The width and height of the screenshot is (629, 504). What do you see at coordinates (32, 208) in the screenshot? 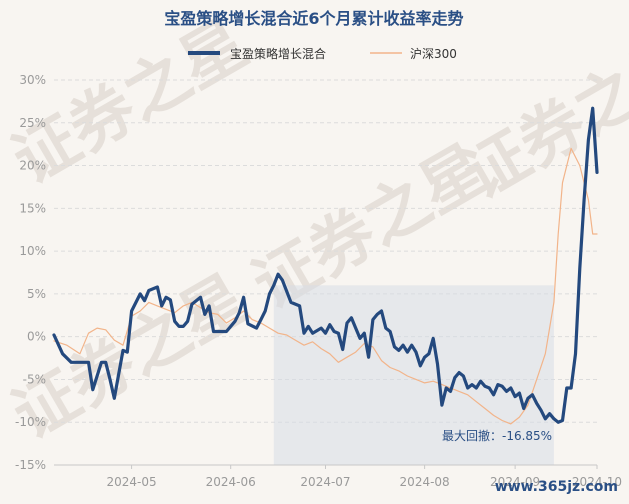
I see `y-tick-label: 15%` at bounding box center [32, 208].